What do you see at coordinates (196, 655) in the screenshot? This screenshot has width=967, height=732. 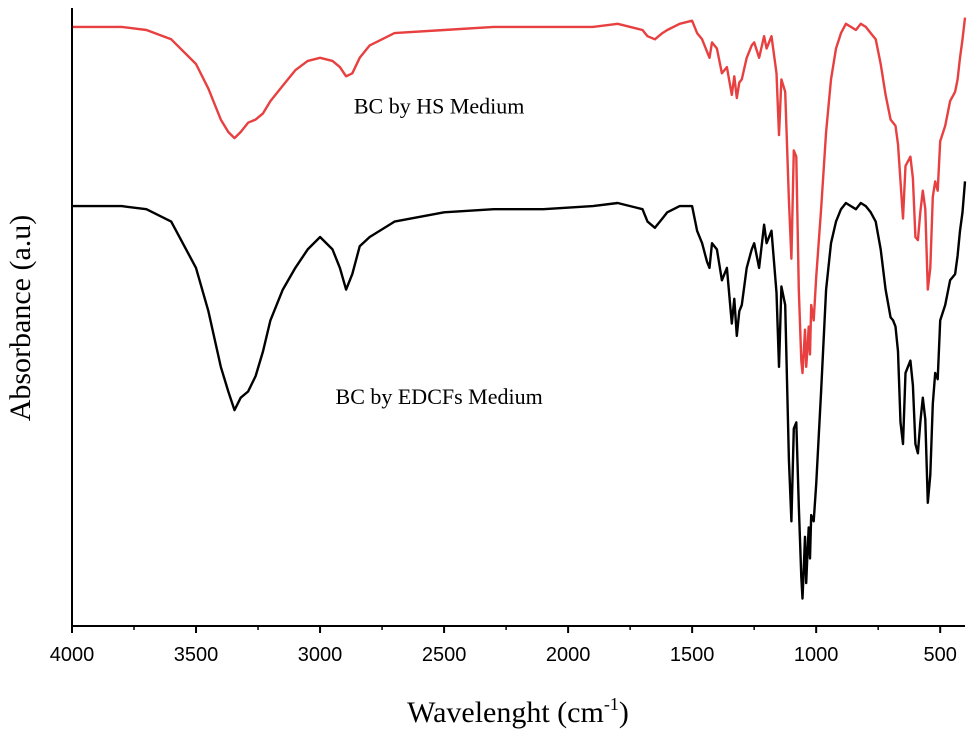 I see `x-tick-label: 3500` at bounding box center [196, 655].